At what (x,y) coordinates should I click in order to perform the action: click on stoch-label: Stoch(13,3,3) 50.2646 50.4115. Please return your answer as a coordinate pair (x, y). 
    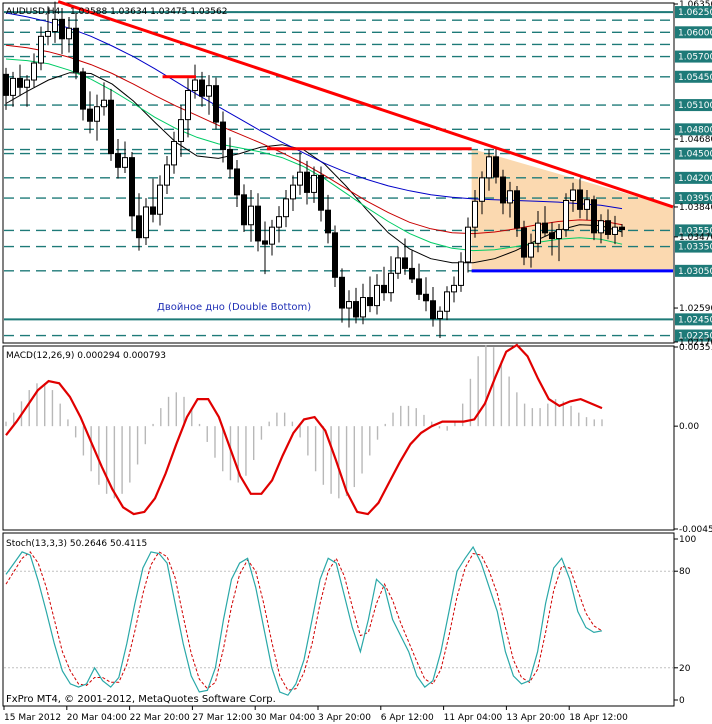
    Looking at the image, I should click on (76, 544).